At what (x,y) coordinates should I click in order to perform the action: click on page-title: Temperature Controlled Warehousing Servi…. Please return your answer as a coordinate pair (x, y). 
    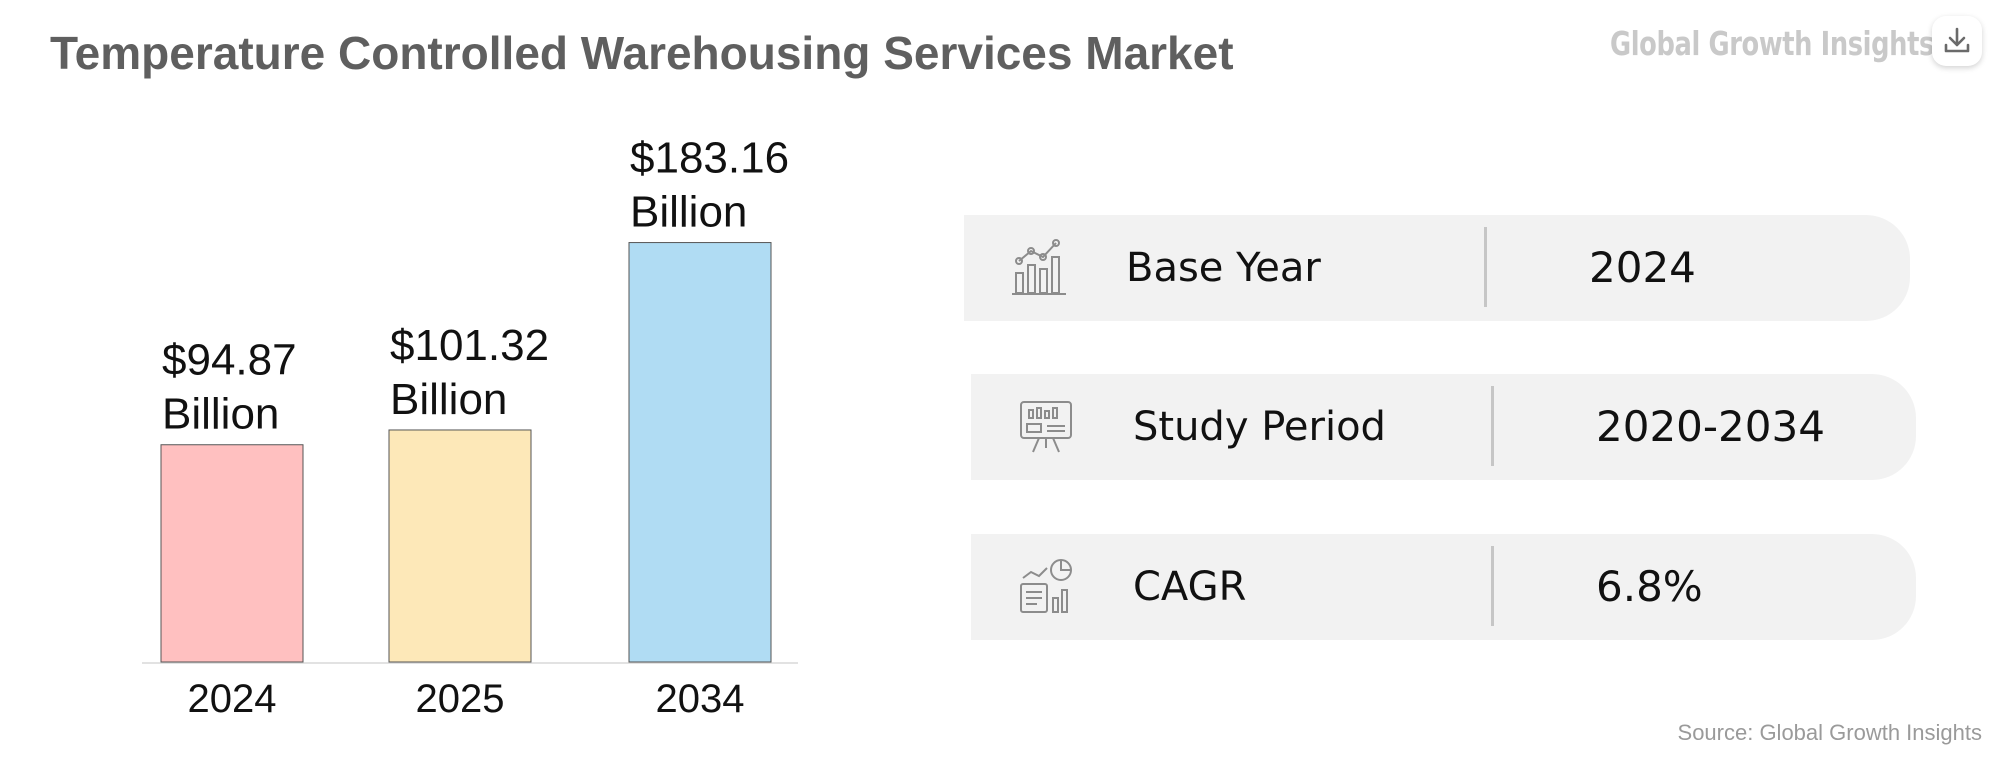
    Looking at the image, I should click on (642, 53).